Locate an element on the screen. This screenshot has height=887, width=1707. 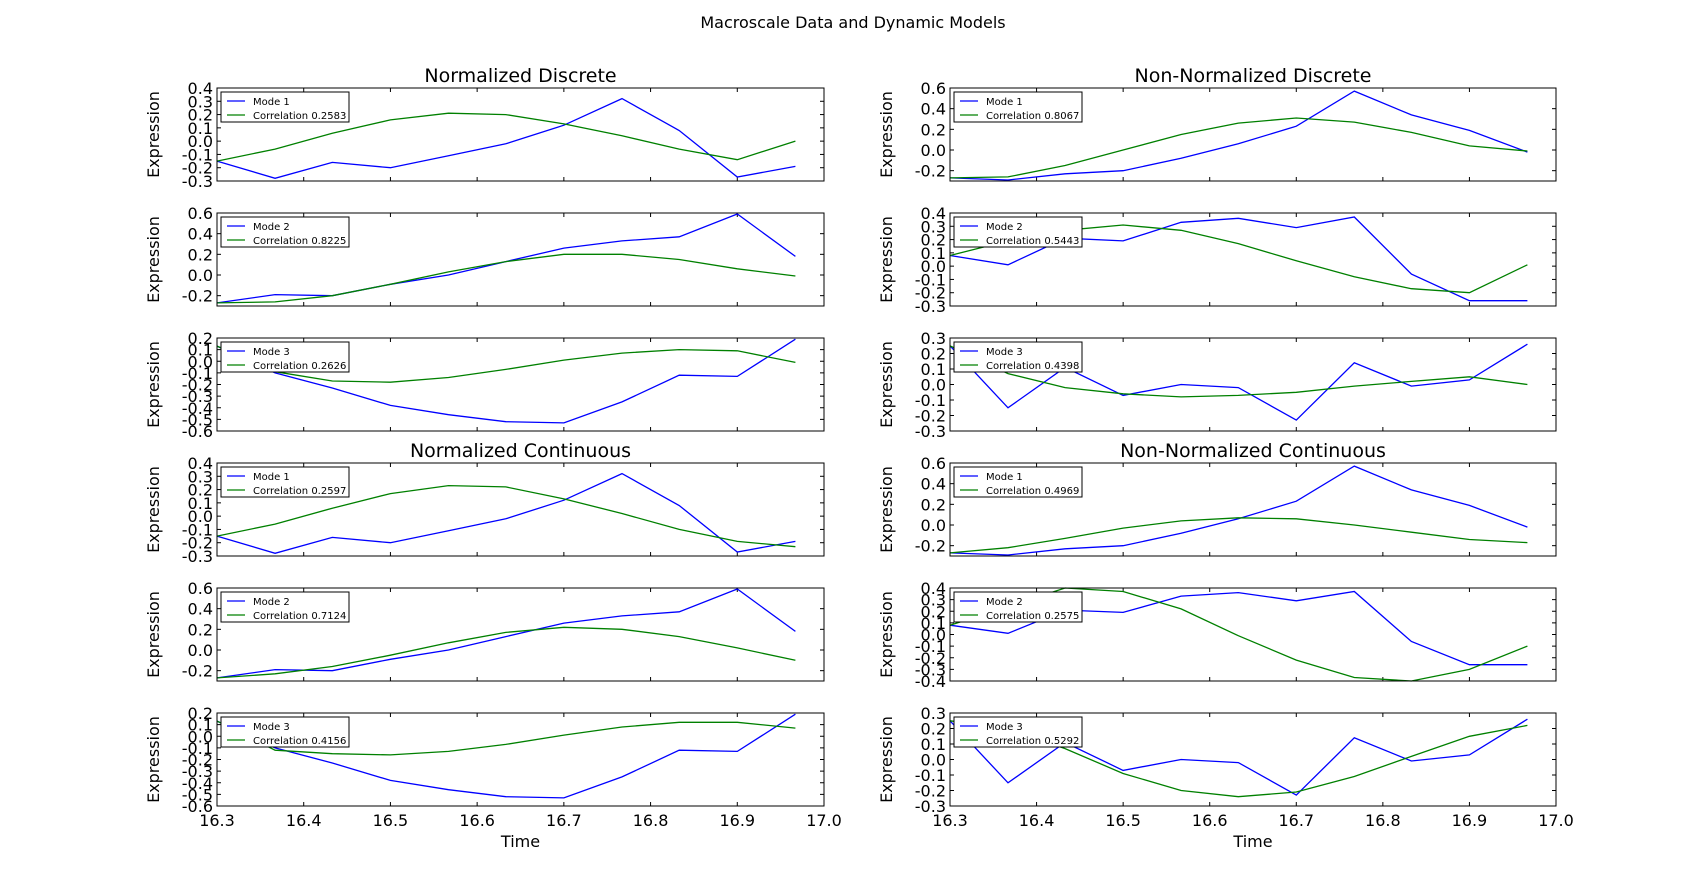
legend: Mode 3 Correlation 0.5292 is located at coordinates (1018, 732).